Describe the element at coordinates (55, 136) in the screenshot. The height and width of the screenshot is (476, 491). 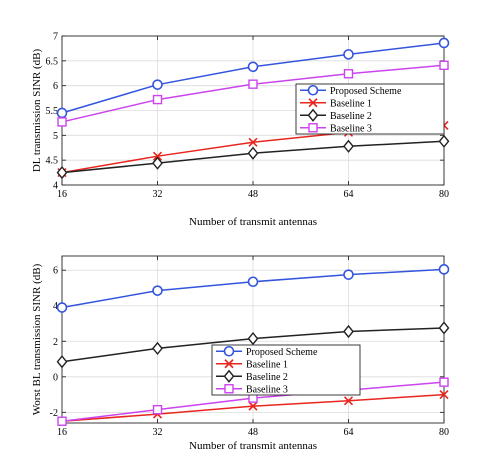
I see `y-tick-label: 5` at that location.